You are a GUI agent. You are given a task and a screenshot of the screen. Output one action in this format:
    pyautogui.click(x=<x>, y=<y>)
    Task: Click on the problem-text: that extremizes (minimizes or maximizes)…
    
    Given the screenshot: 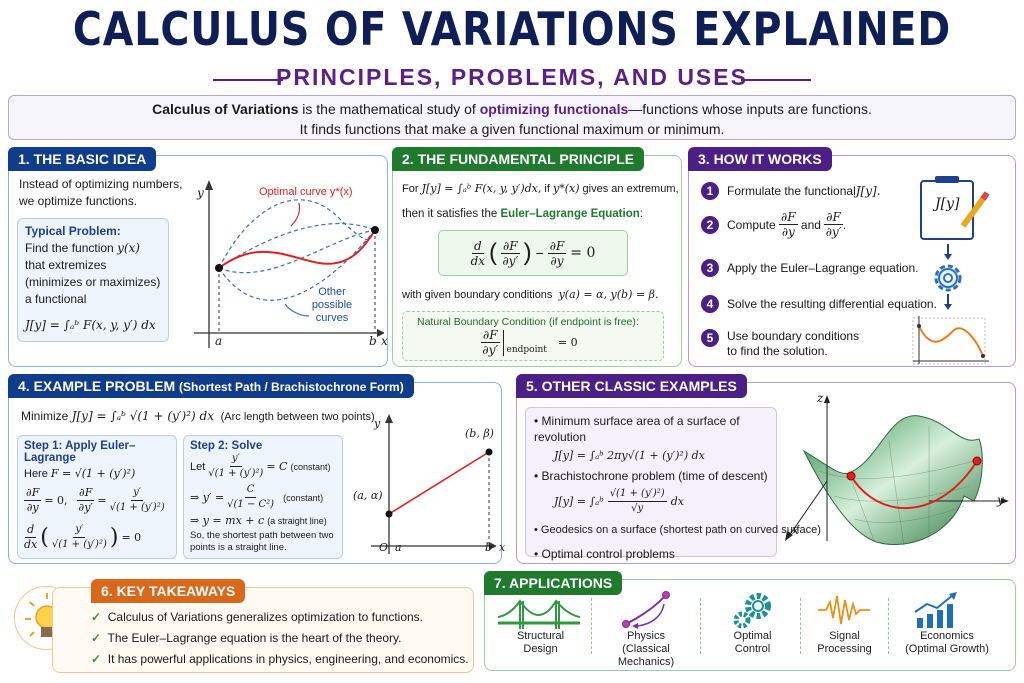 What is the action you would take?
    pyautogui.click(x=93, y=282)
    